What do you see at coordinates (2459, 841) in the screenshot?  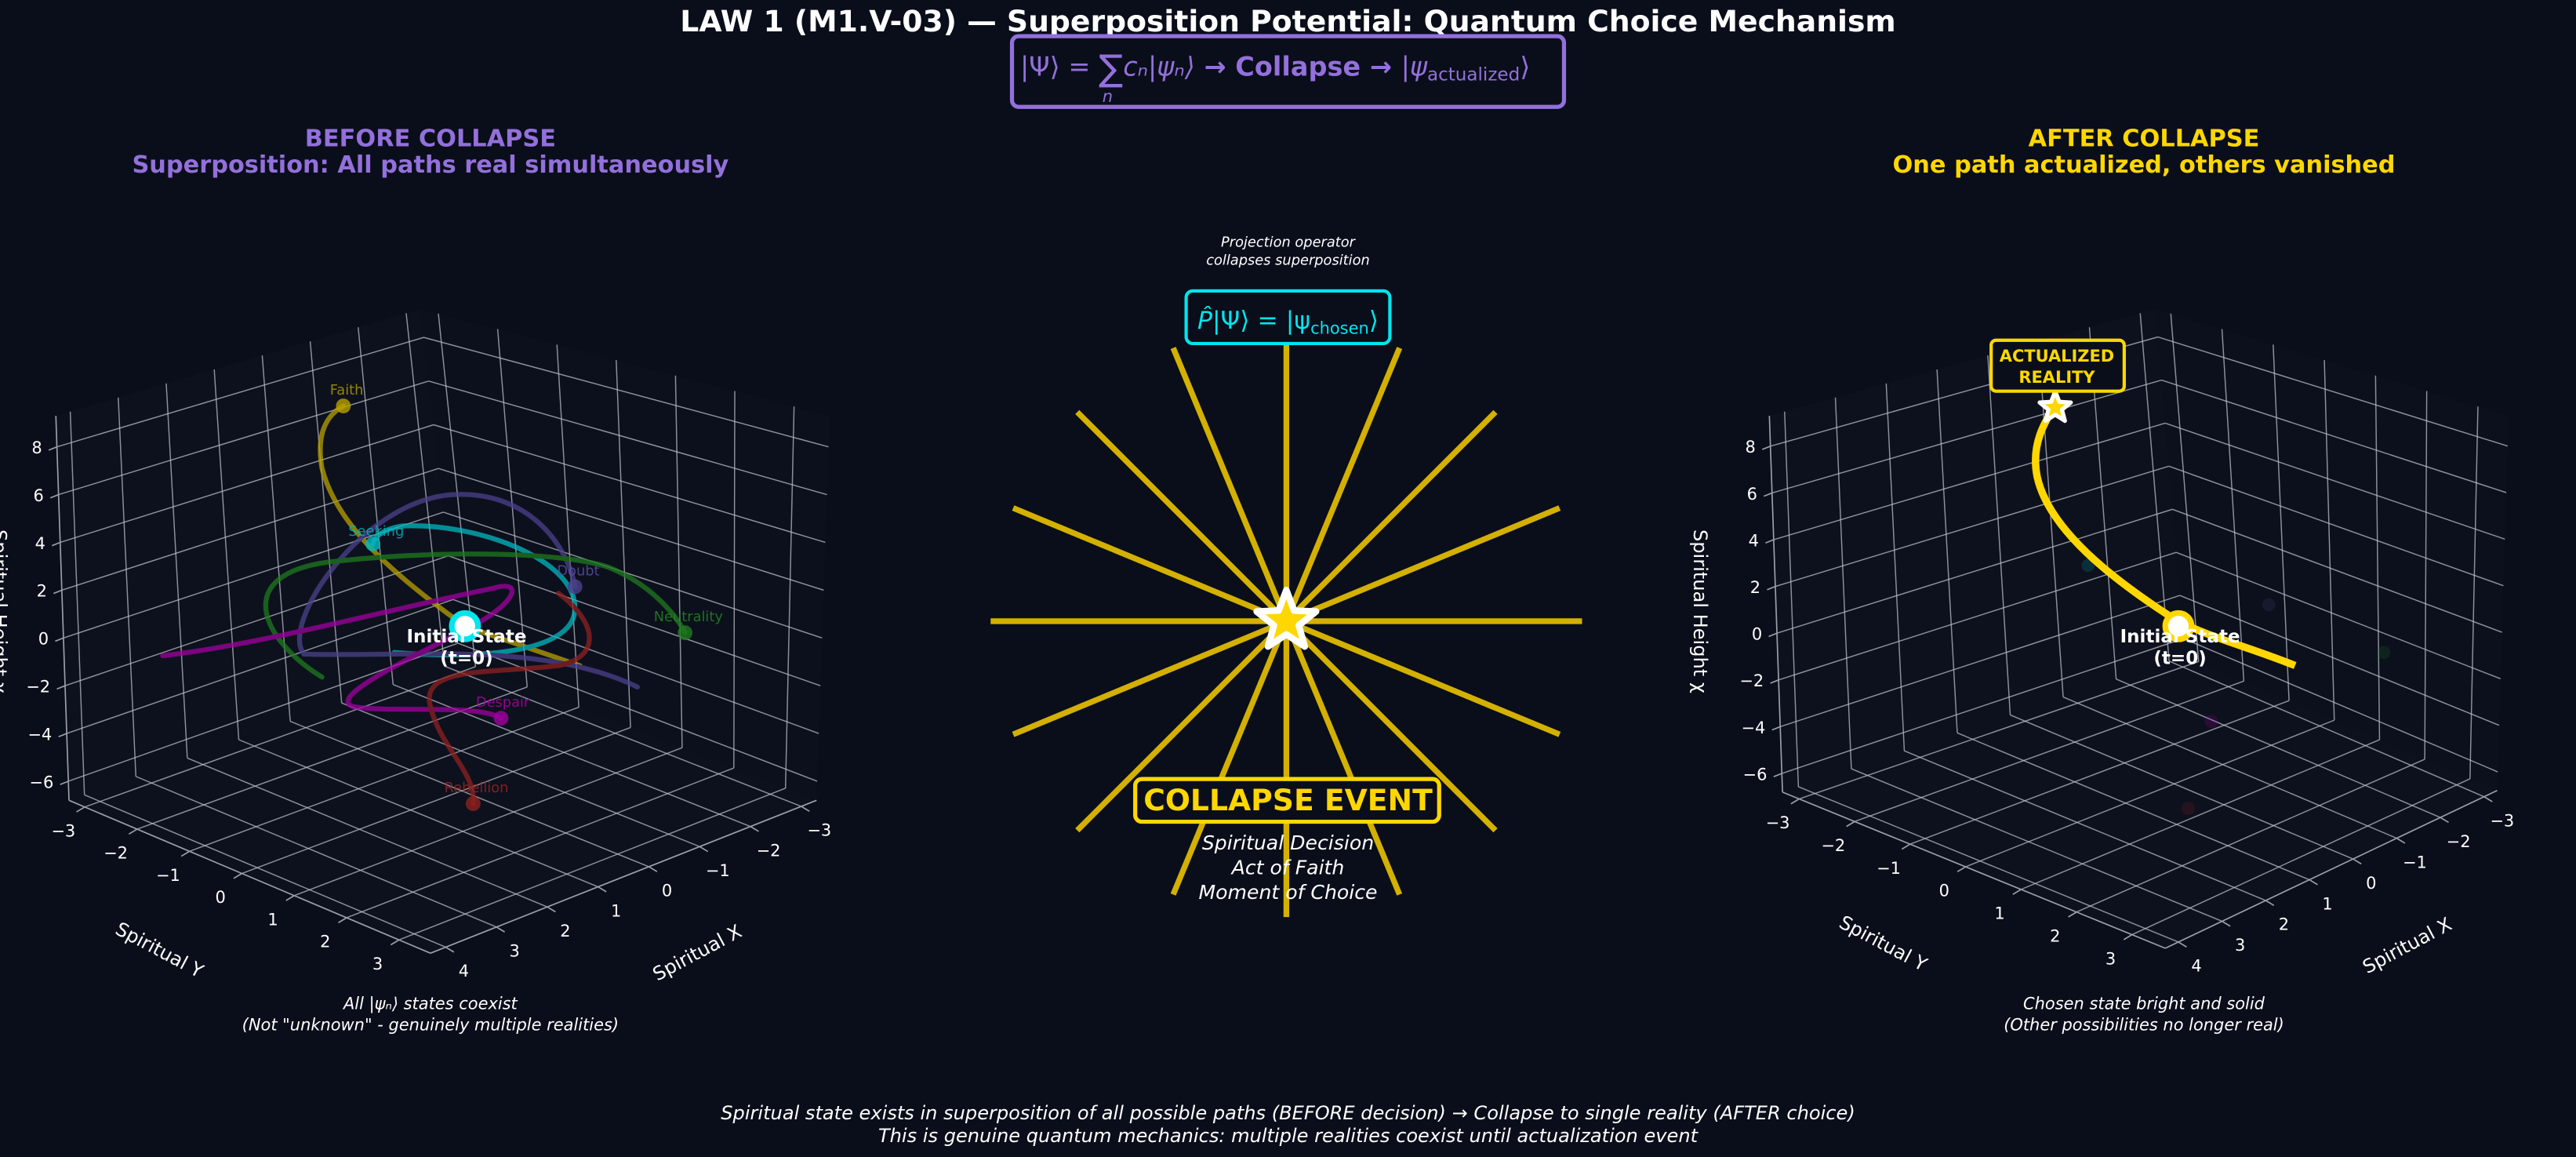 I see `after-x-tick-label: −2` at bounding box center [2459, 841].